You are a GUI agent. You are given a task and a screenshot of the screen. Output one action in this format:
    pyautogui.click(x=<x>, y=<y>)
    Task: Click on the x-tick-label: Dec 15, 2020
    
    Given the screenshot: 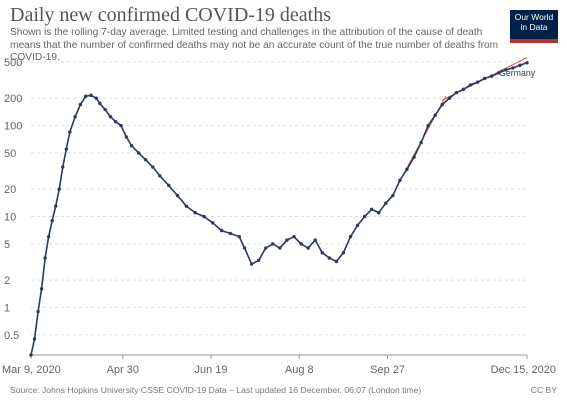 What is the action you would take?
    pyautogui.click(x=523, y=370)
    